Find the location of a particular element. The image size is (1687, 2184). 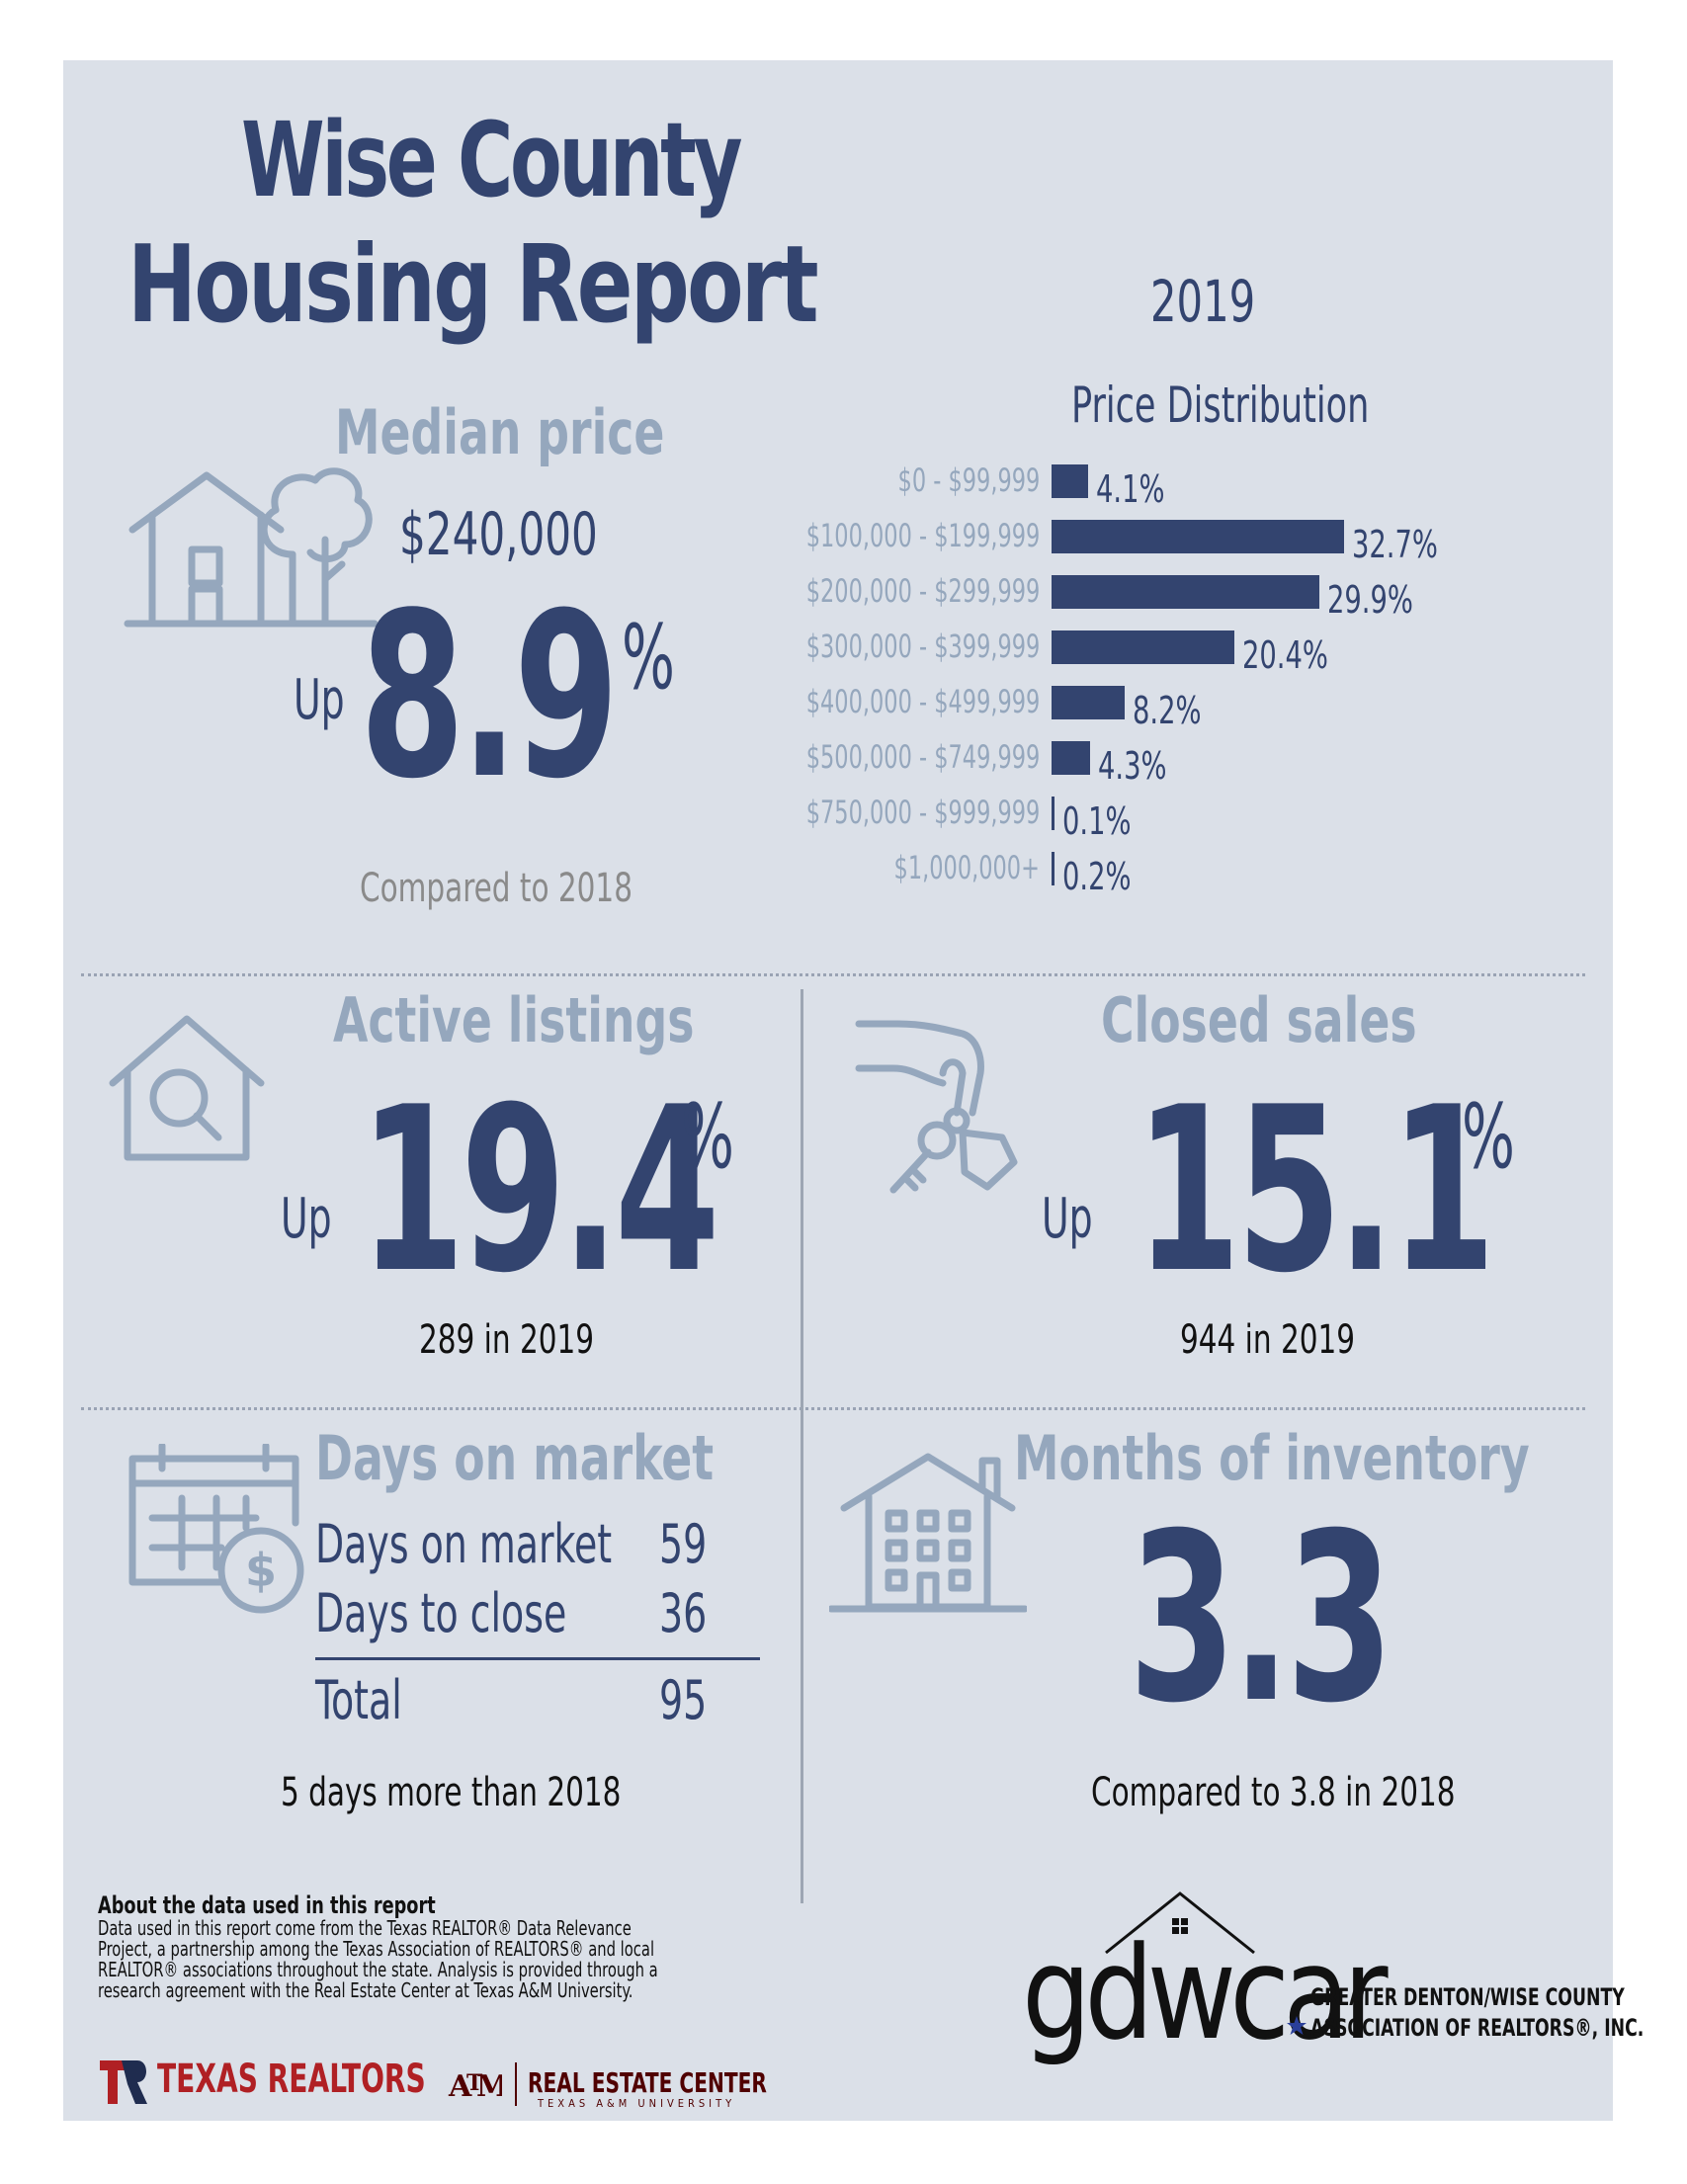

title-county: Wise County is located at coordinates (492, 160).